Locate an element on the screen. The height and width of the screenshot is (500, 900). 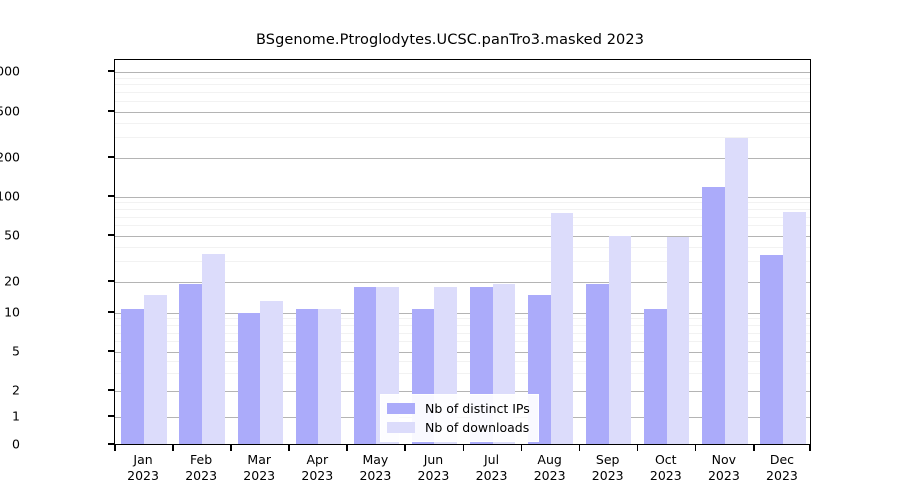
bar-dec-distinct-ips is located at coordinates (771, 349).